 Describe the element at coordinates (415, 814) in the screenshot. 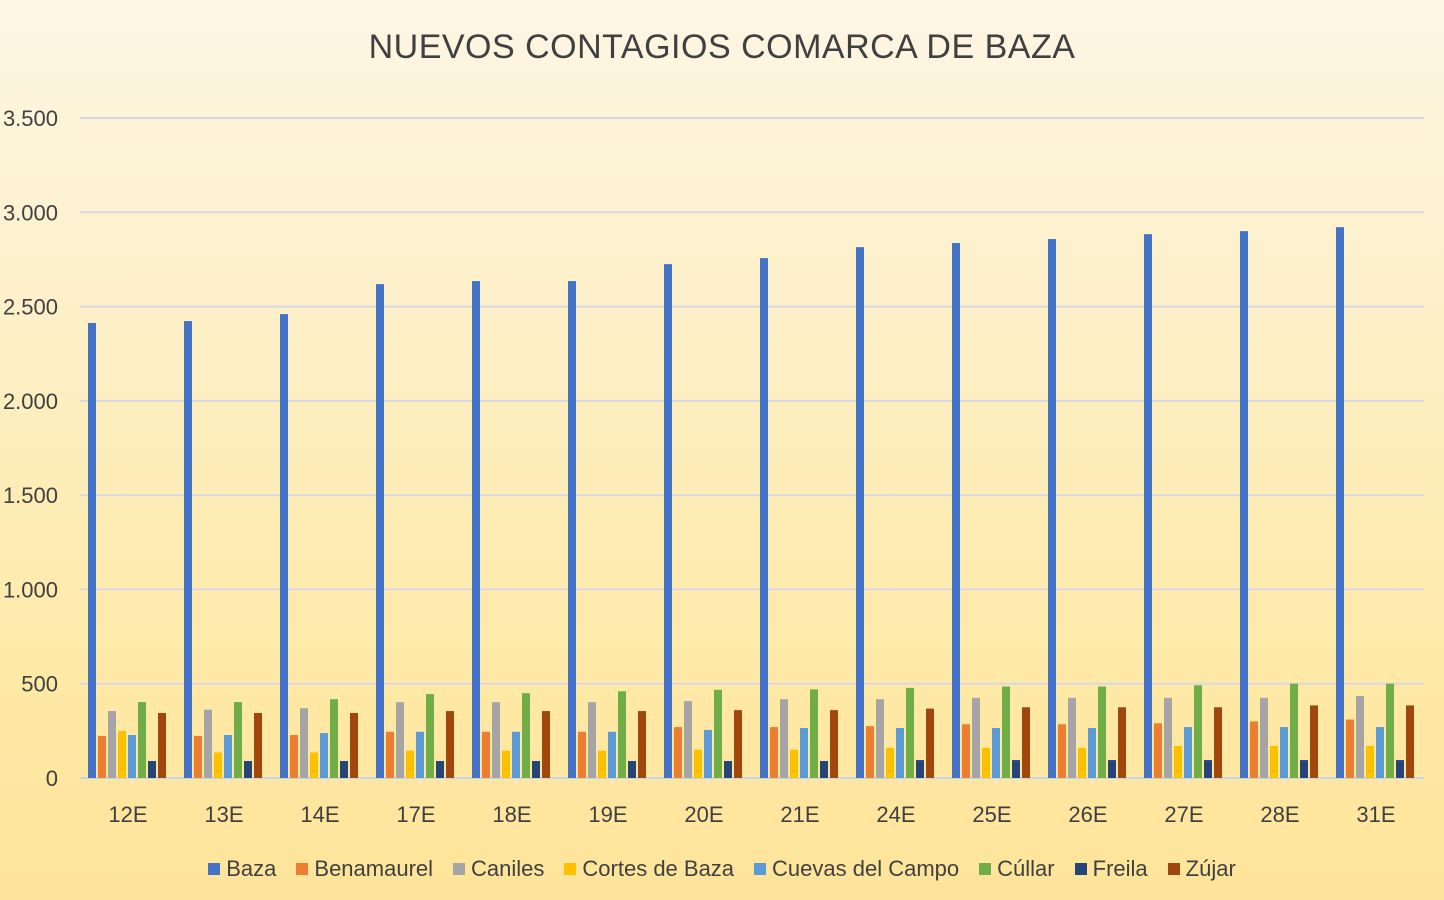

I see `x-tick-label: 17E` at that location.